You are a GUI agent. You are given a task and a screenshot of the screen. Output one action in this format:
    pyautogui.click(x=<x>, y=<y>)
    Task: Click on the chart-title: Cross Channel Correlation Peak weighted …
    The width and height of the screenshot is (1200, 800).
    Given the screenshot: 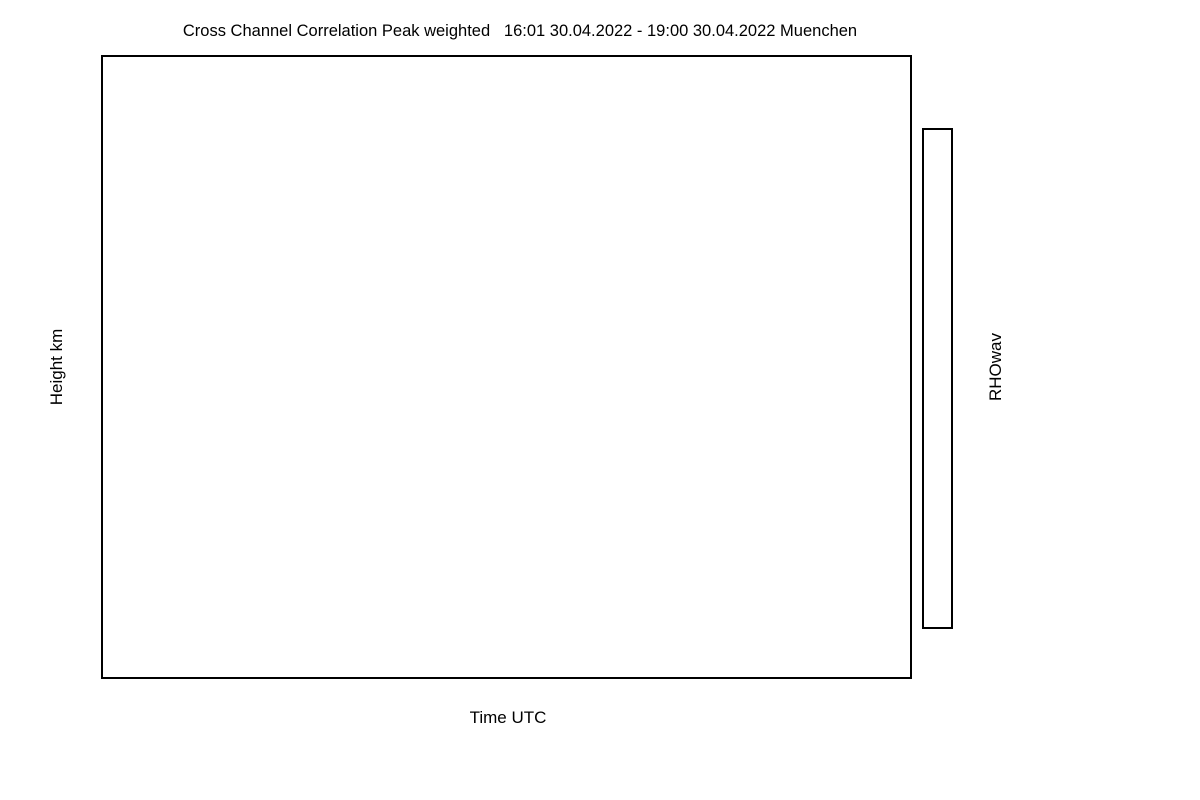 What is the action you would take?
    pyautogui.click(x=520, y=31)
    